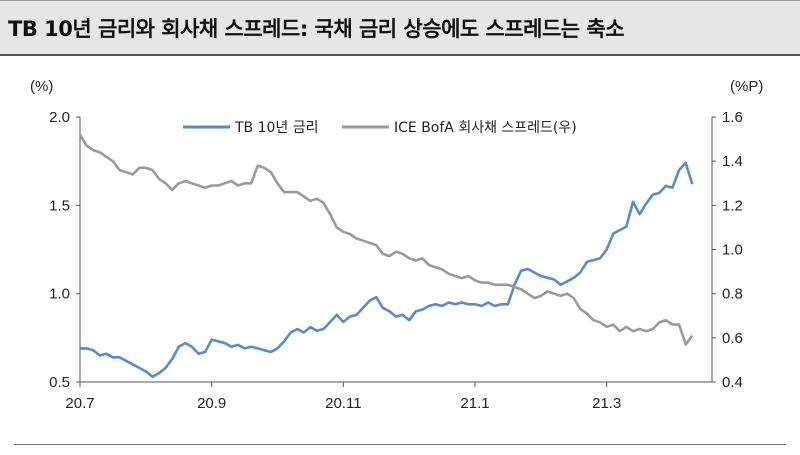 This screenshot has width=800, height=455. I want to click on right-tick-label: 1.6, so click(732, 117).